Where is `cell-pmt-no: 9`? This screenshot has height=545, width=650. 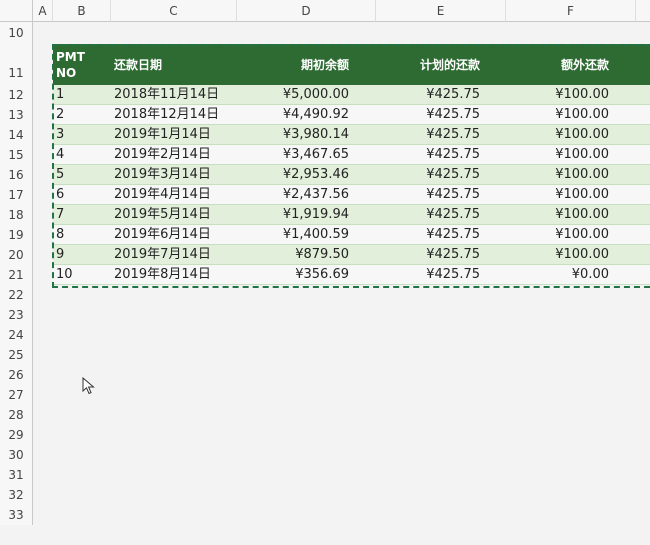 cell-pmt-no: 9 is located at coordinates (60, 254).